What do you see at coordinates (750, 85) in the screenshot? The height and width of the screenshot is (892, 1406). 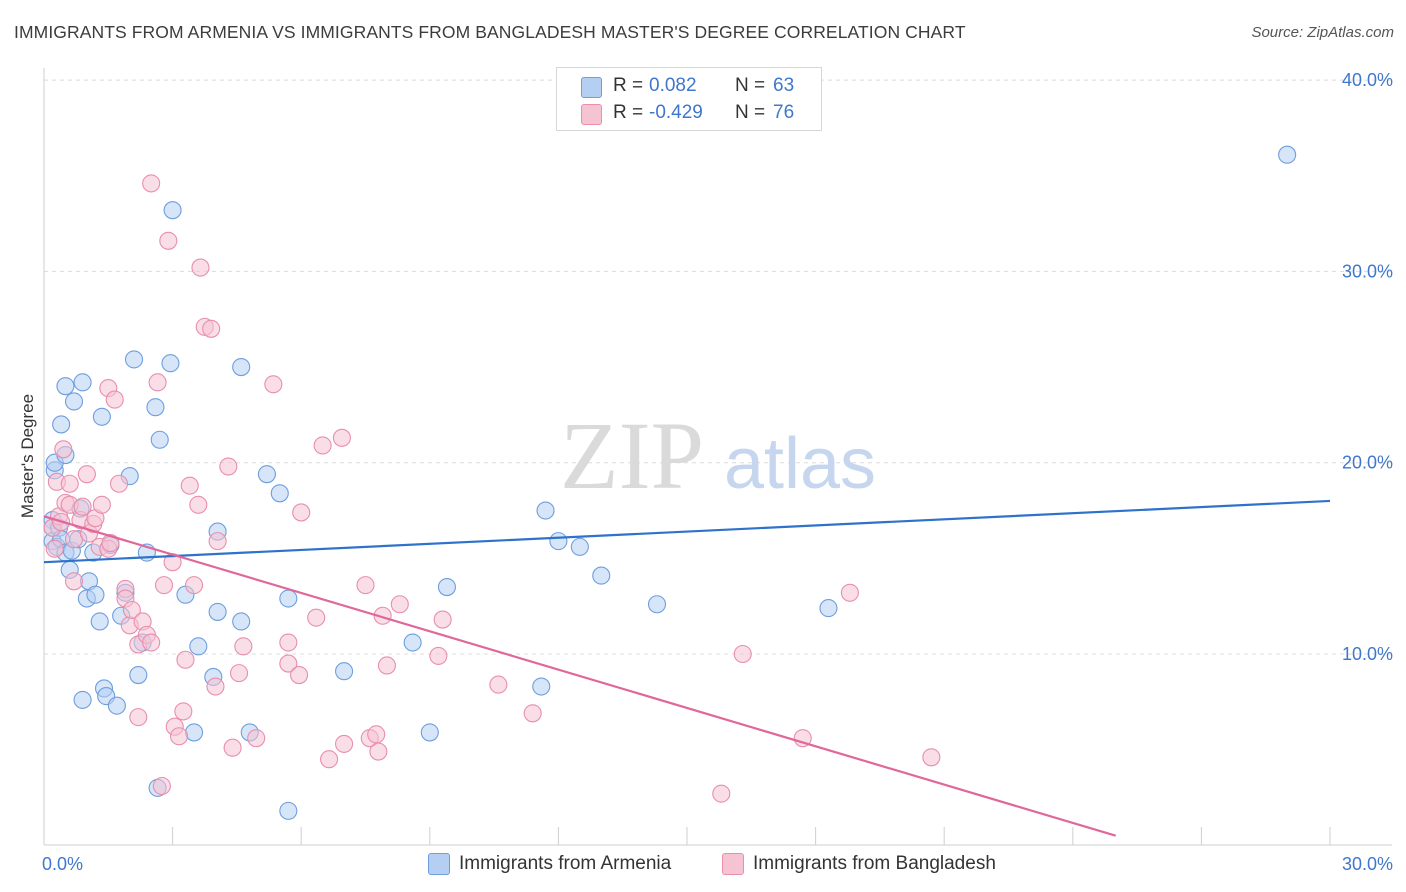 I see `n-label: N =` at bounding box center [750, 85].